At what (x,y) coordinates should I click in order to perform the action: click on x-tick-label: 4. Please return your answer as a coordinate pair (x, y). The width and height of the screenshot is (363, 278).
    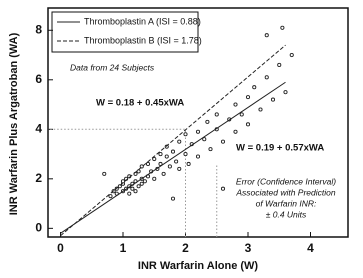
    Looking at the image, I should click on (310, 248).